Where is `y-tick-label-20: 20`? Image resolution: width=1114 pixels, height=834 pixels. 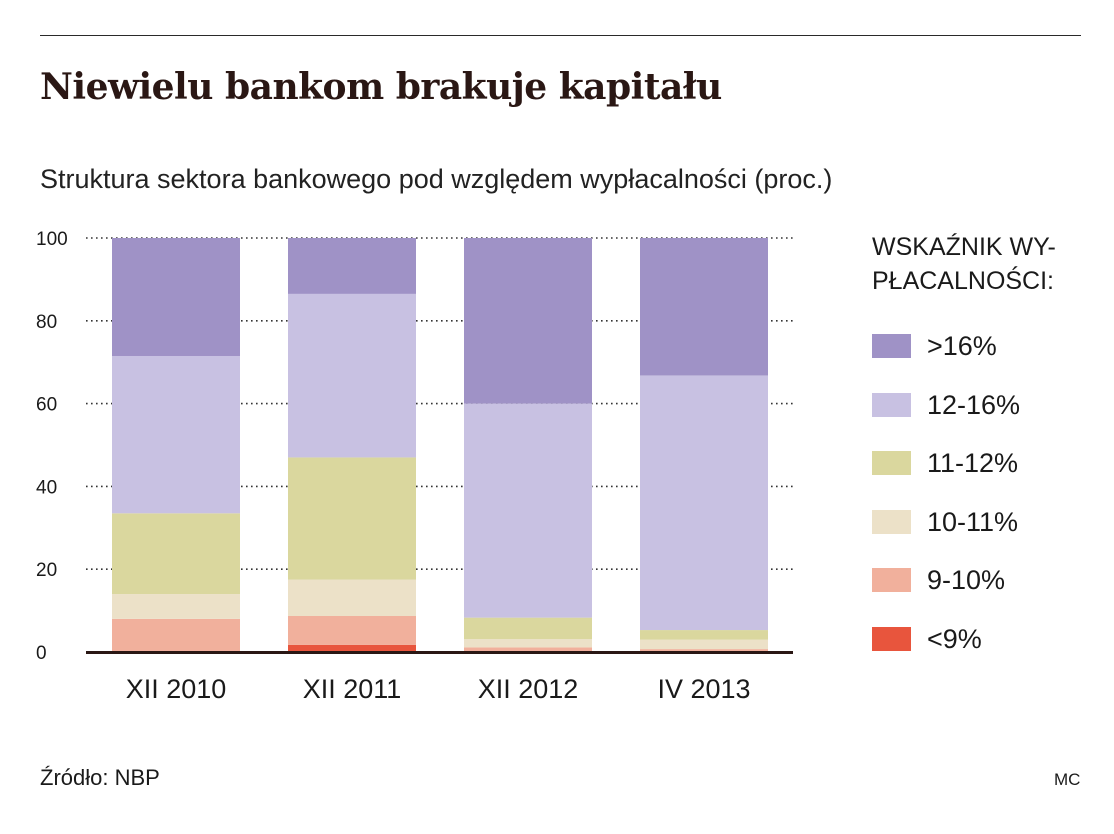
y-tick-label-20: 20 is located at coordinates (46, 570).